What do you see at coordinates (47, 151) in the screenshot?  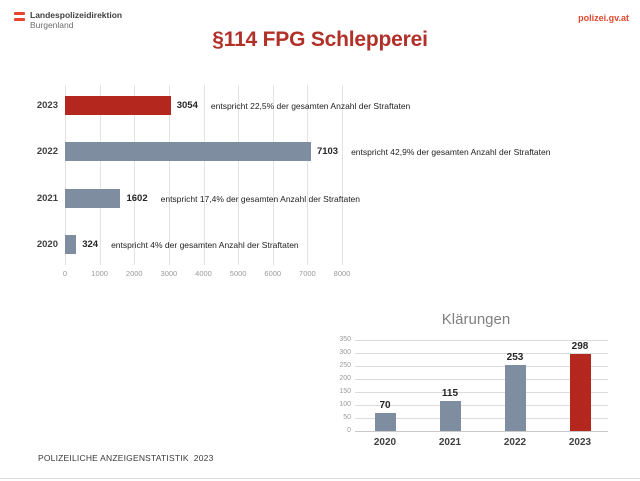 I see `category-label-2022: 2022` at bounding box center [47, 151].